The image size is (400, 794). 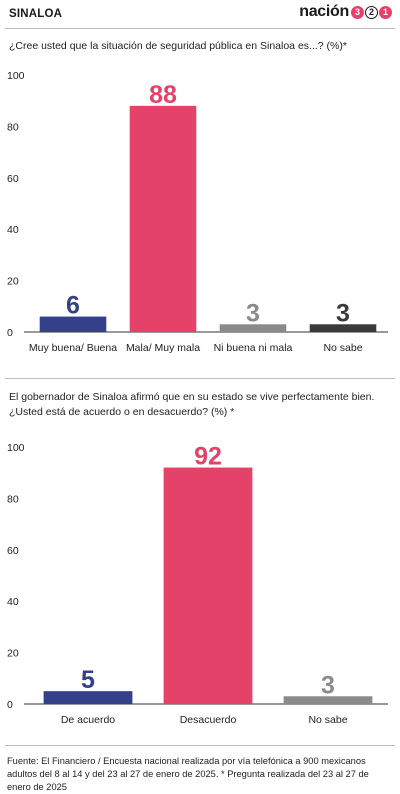 I want to click on footer-divider, so click(x=200, y=745).